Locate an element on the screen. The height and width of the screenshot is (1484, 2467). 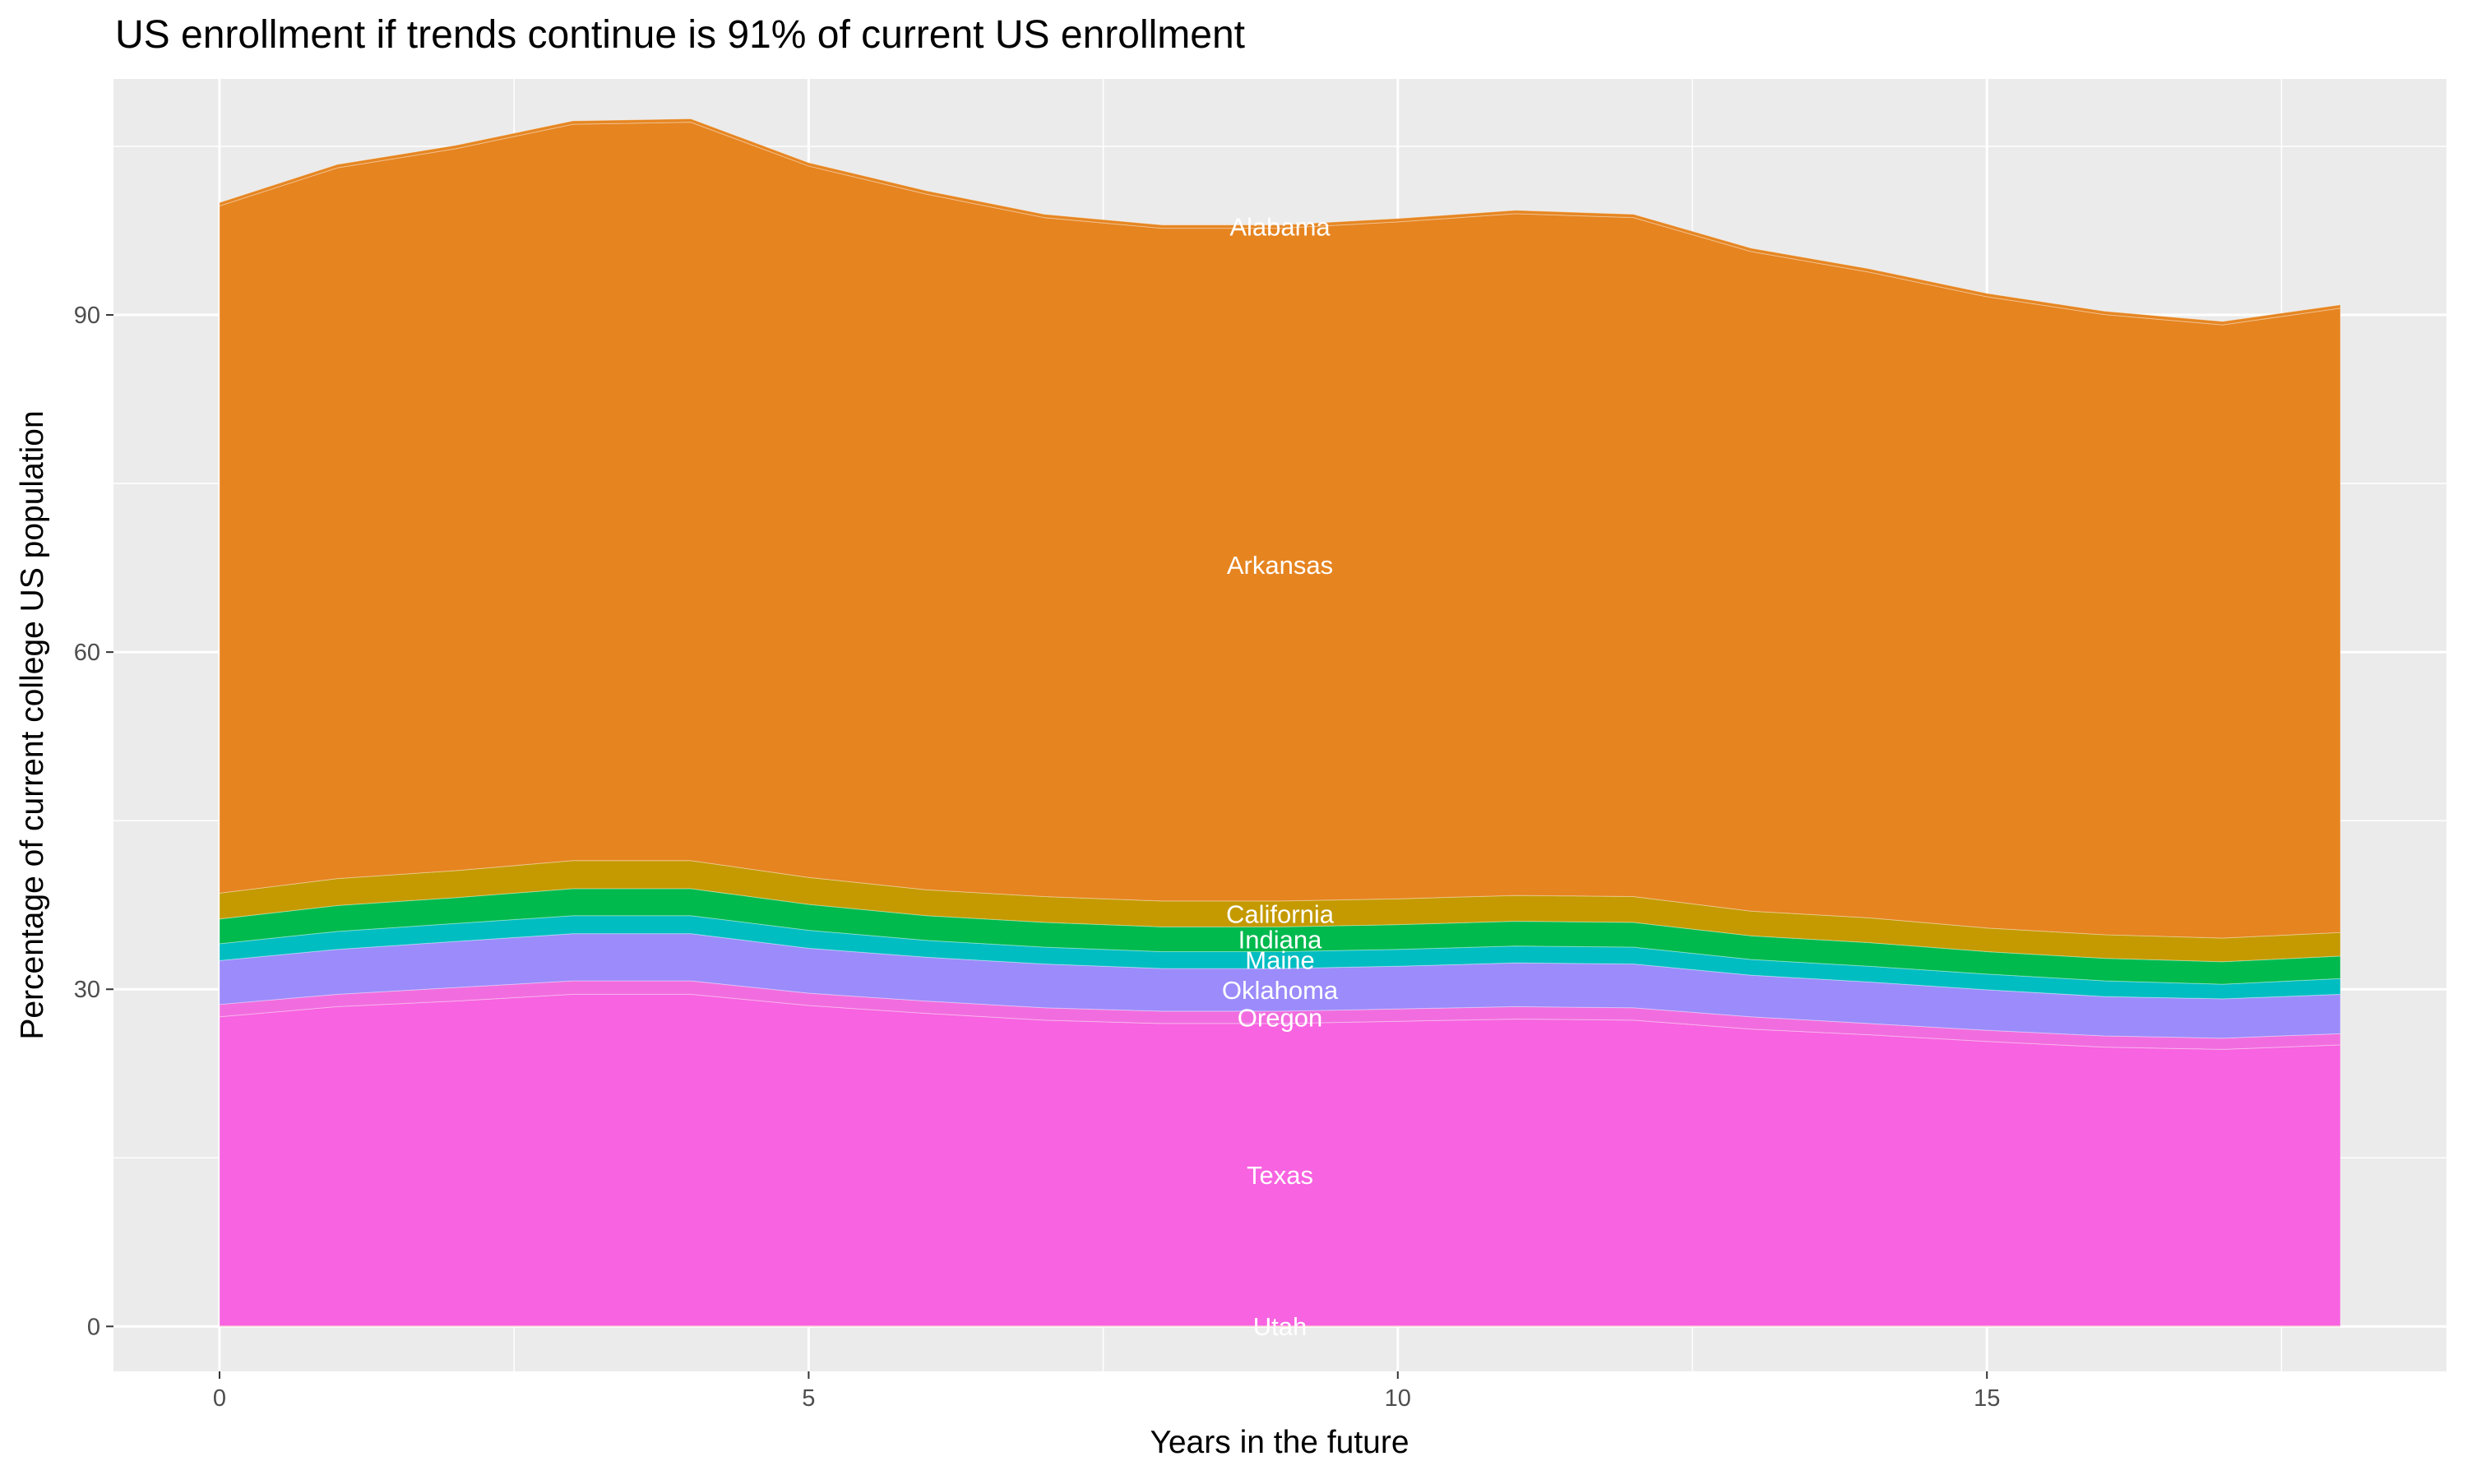
y-tick-label: 60 is located at coordinates (87, 653).